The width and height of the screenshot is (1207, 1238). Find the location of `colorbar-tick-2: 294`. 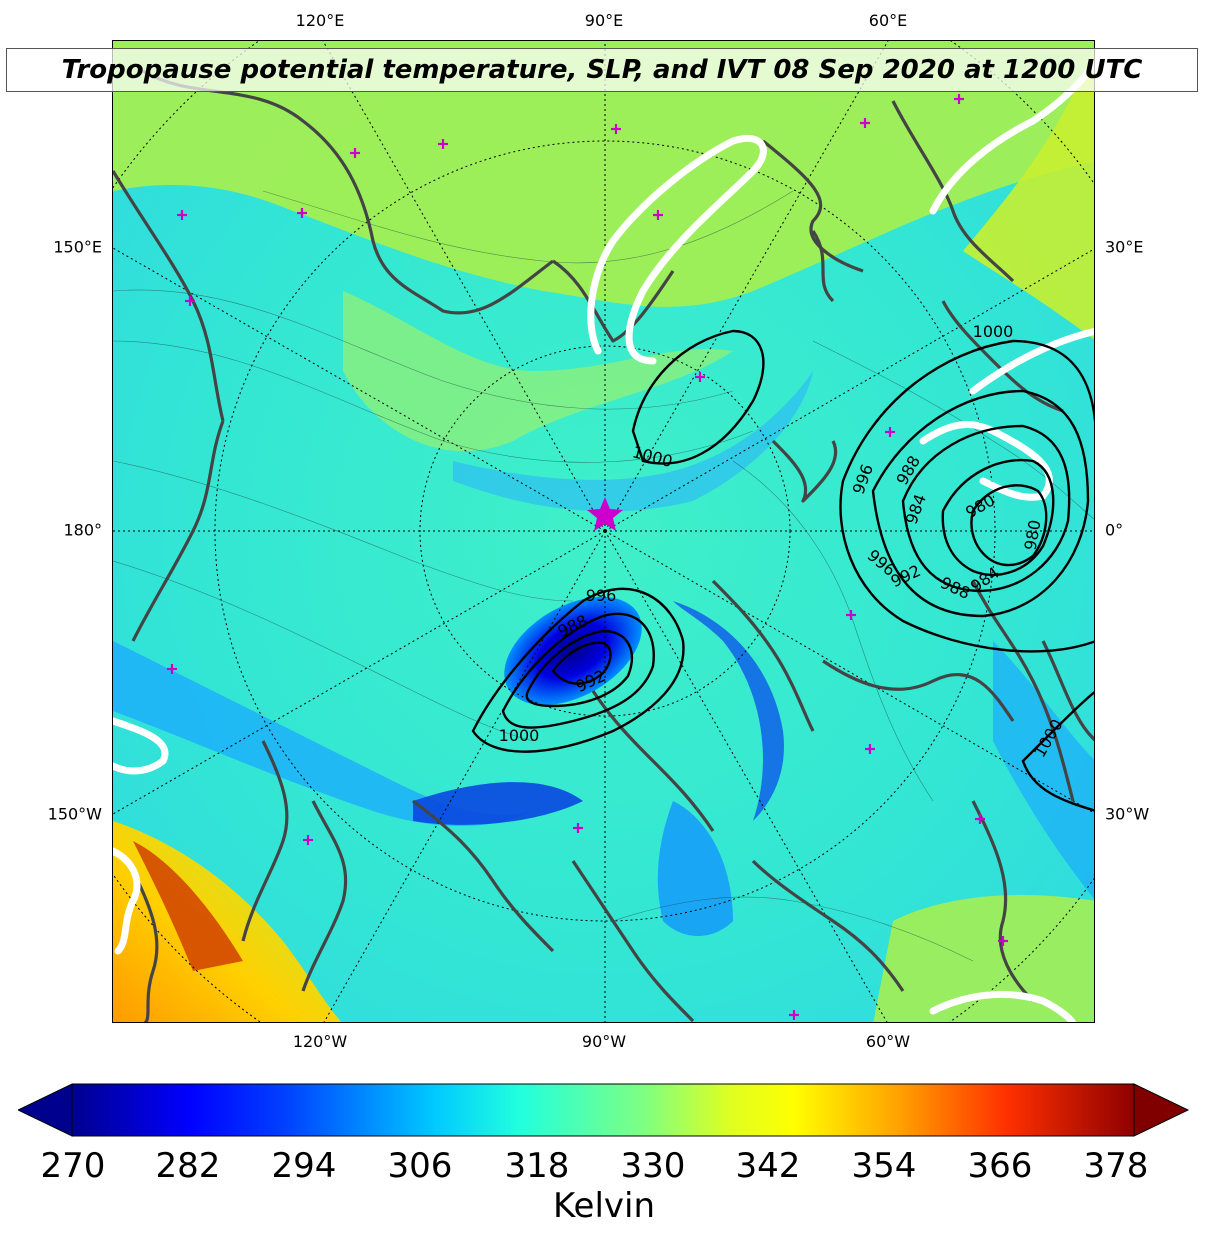

colorbar-tick-2: 294 is located at coordinates (304, 1166).